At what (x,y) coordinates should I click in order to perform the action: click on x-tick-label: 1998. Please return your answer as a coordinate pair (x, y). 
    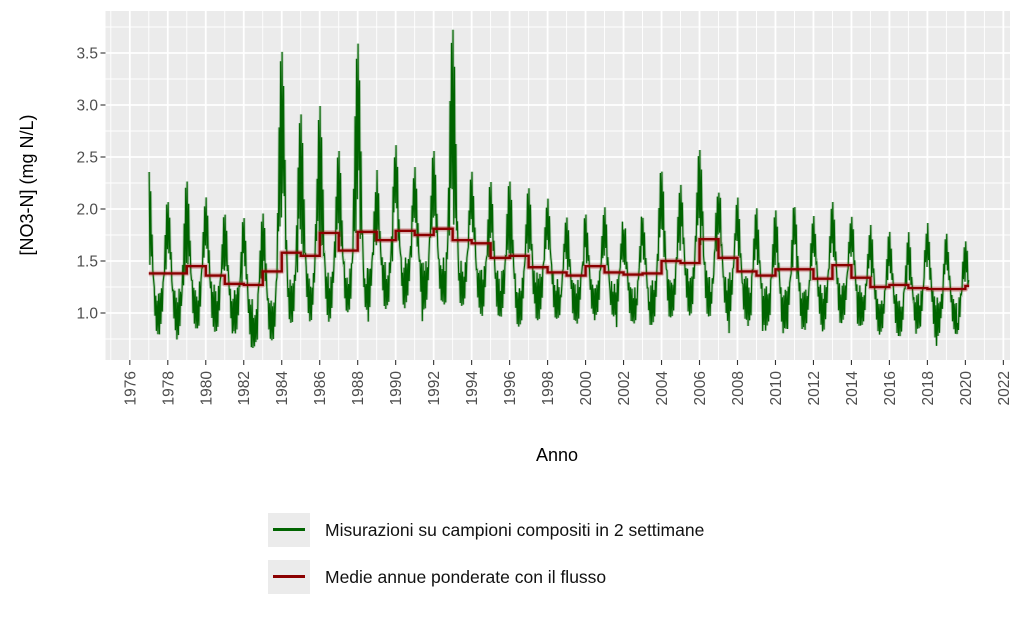
    Looking at the image, I should click on (548, 388).